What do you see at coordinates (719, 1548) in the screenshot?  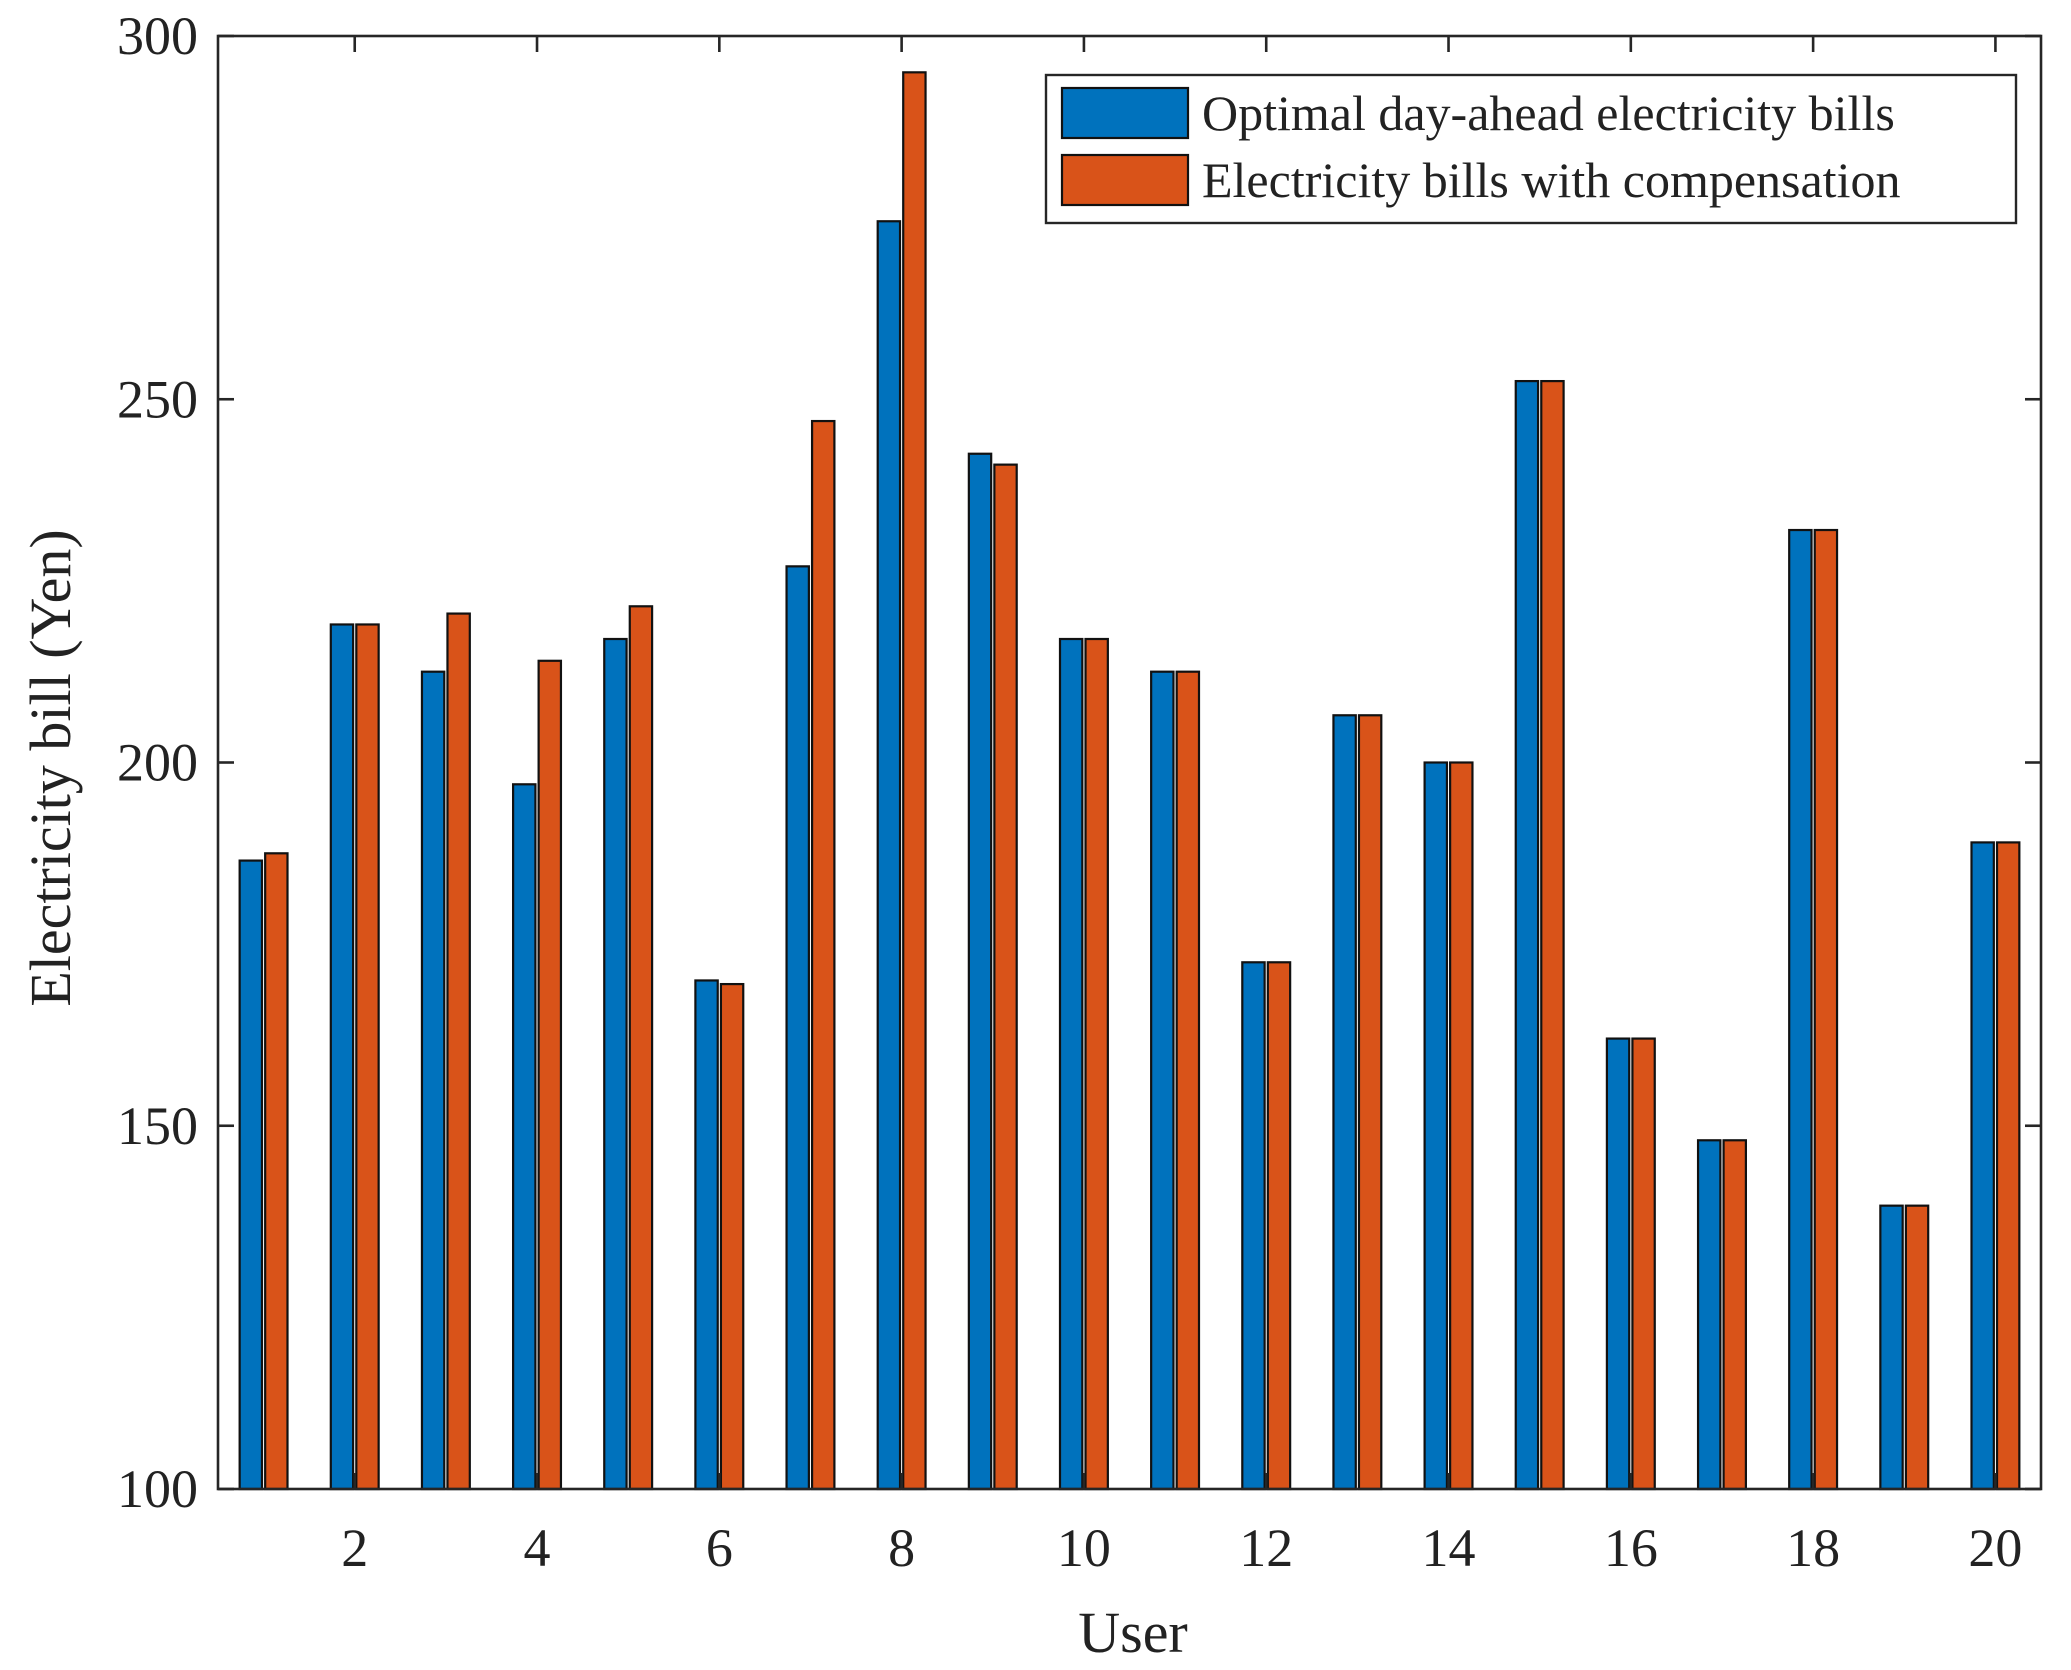 I see `x-tick-label: 6` at bounding box center [719, 1548].